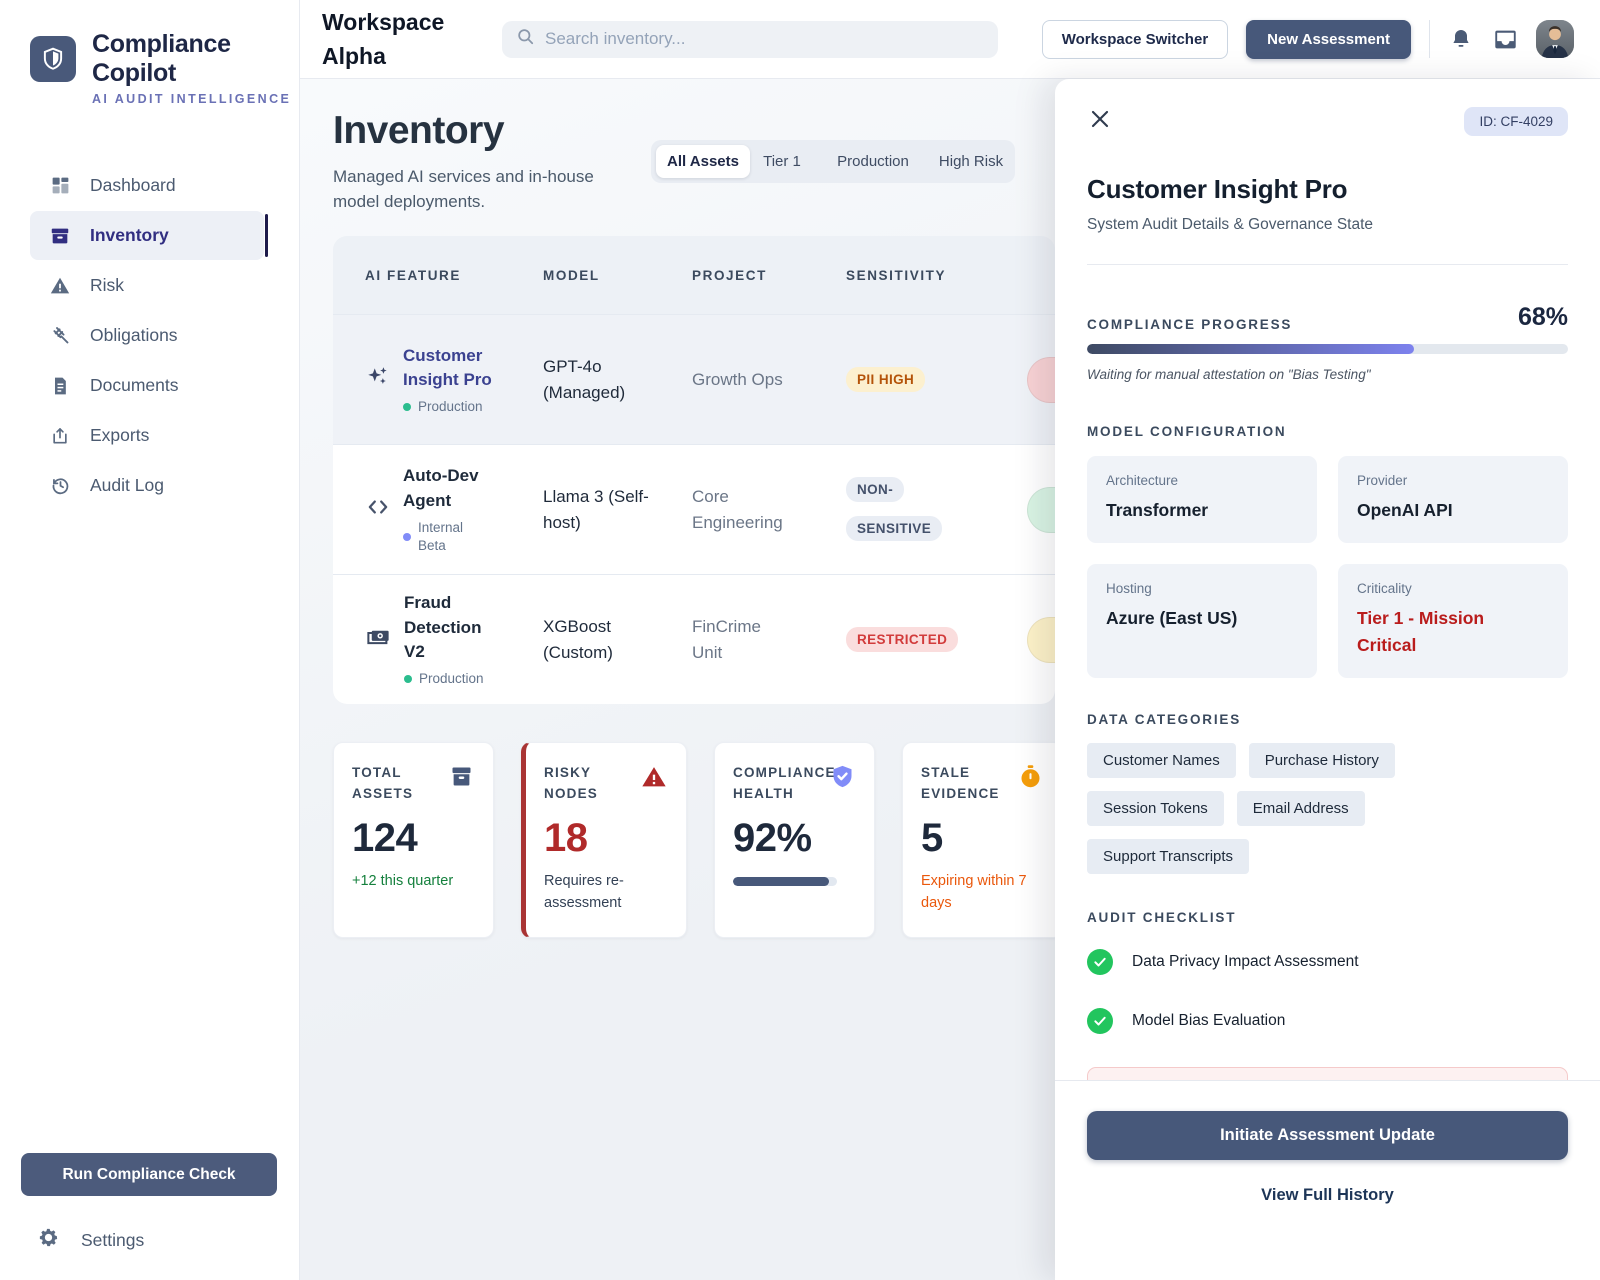  I want to click on data-category-chip: Support Transcripts, so click(1168, 857).